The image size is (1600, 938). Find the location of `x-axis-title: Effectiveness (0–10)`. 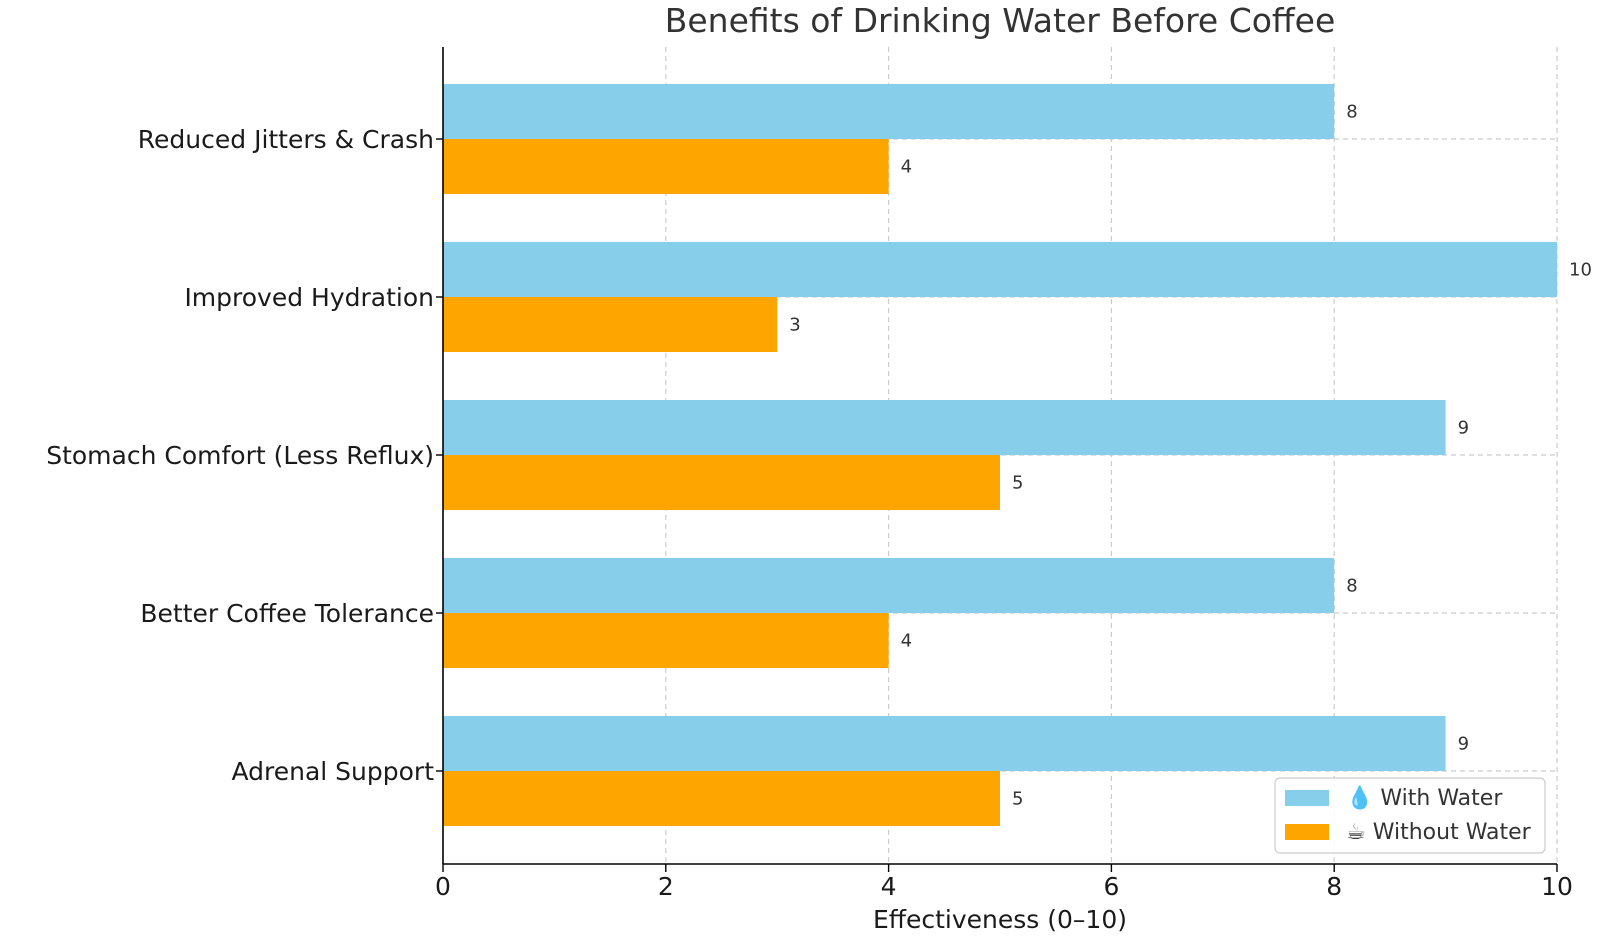

x-axis-title: Effectiveness (0–10) is located at coordinates (1000, 919).